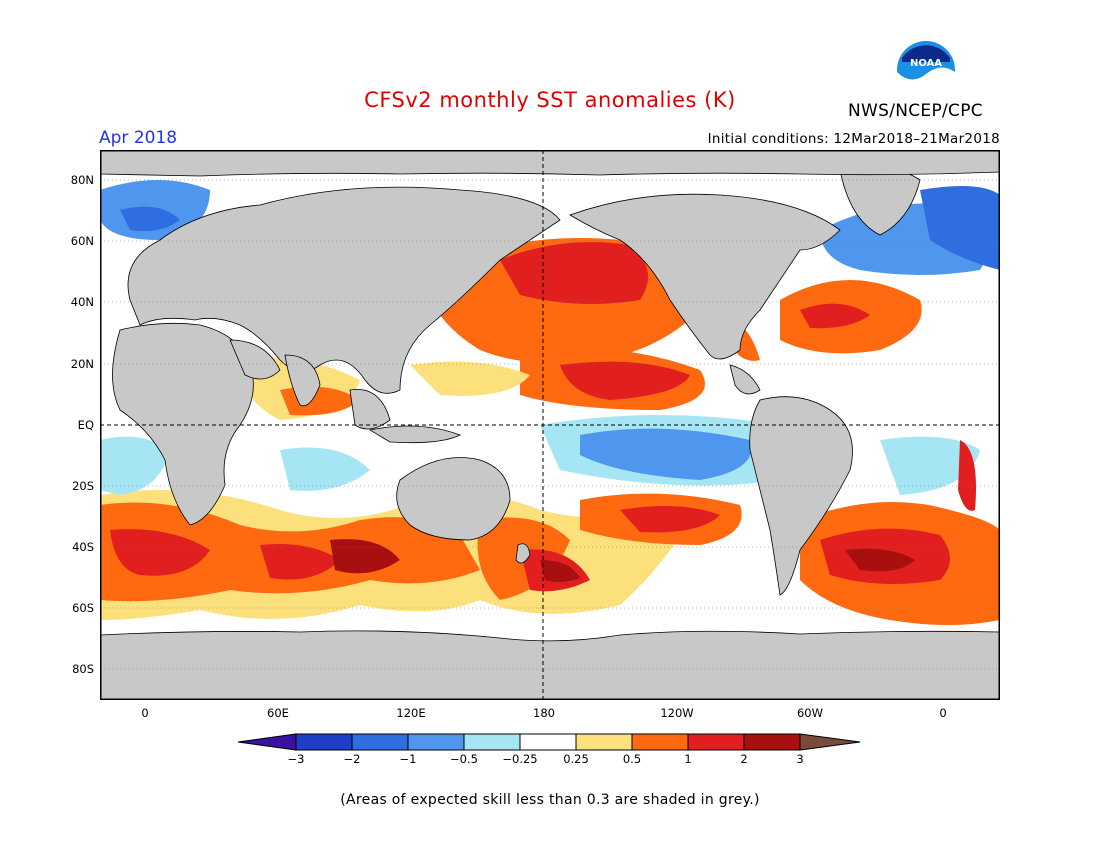 The width and height of the screenshot is (1100, 850). What do you see at coordinates (801, 496) in the screenshot?
I see `south-america-landmass` at bounding box center [801, 496].